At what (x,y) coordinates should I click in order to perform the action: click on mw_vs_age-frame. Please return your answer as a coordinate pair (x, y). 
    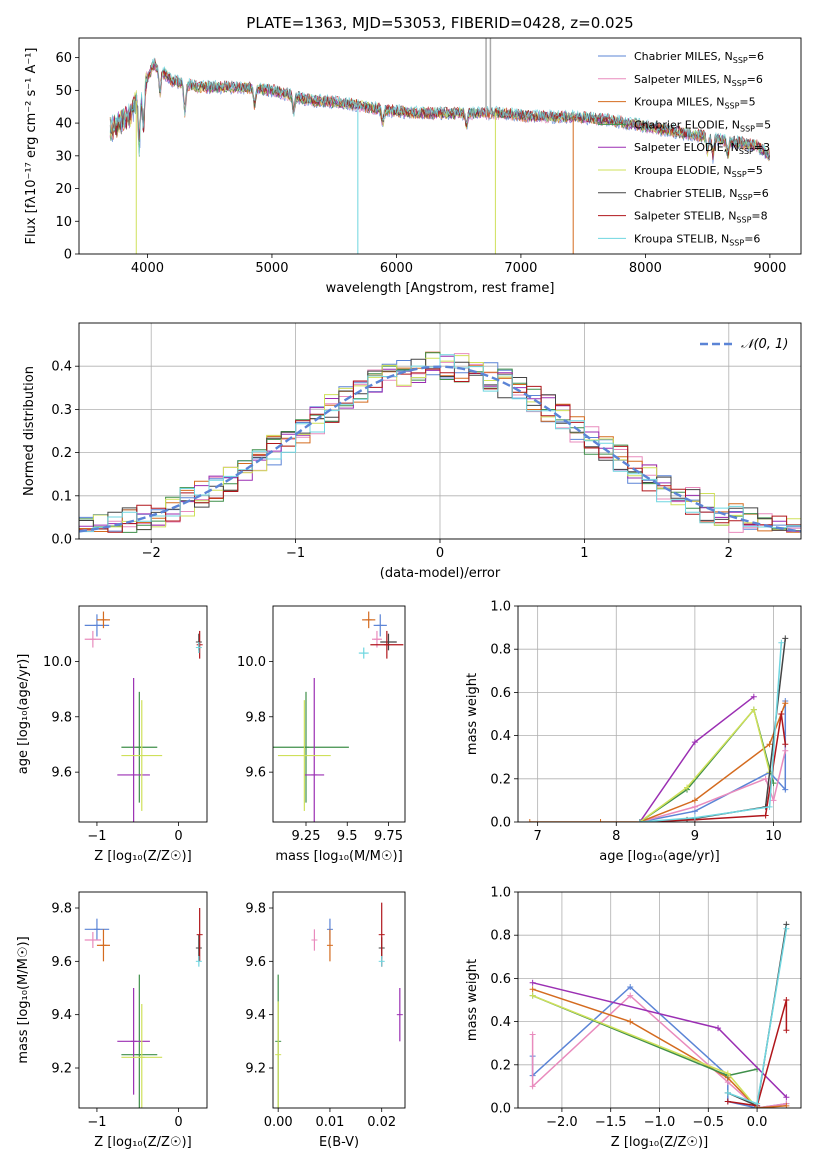
    Looking at the image, I should click on (659, 714).